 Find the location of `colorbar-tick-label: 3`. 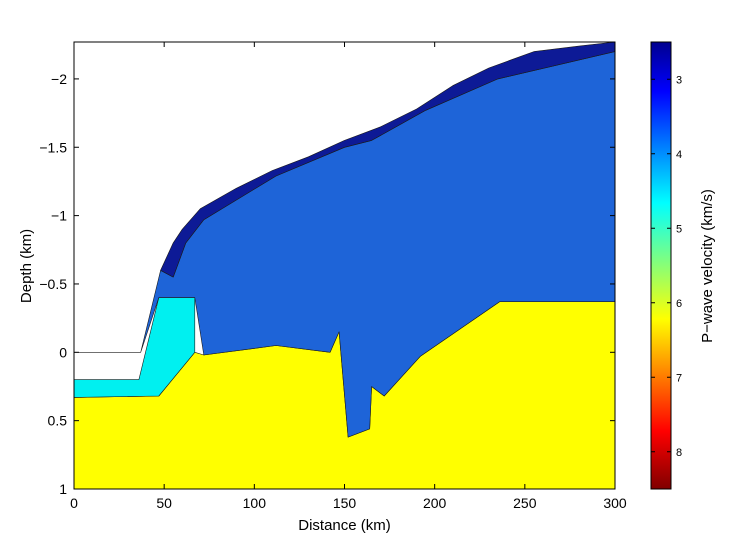

colorbar-tick-label: 3 is located at coordinates (679, 80).